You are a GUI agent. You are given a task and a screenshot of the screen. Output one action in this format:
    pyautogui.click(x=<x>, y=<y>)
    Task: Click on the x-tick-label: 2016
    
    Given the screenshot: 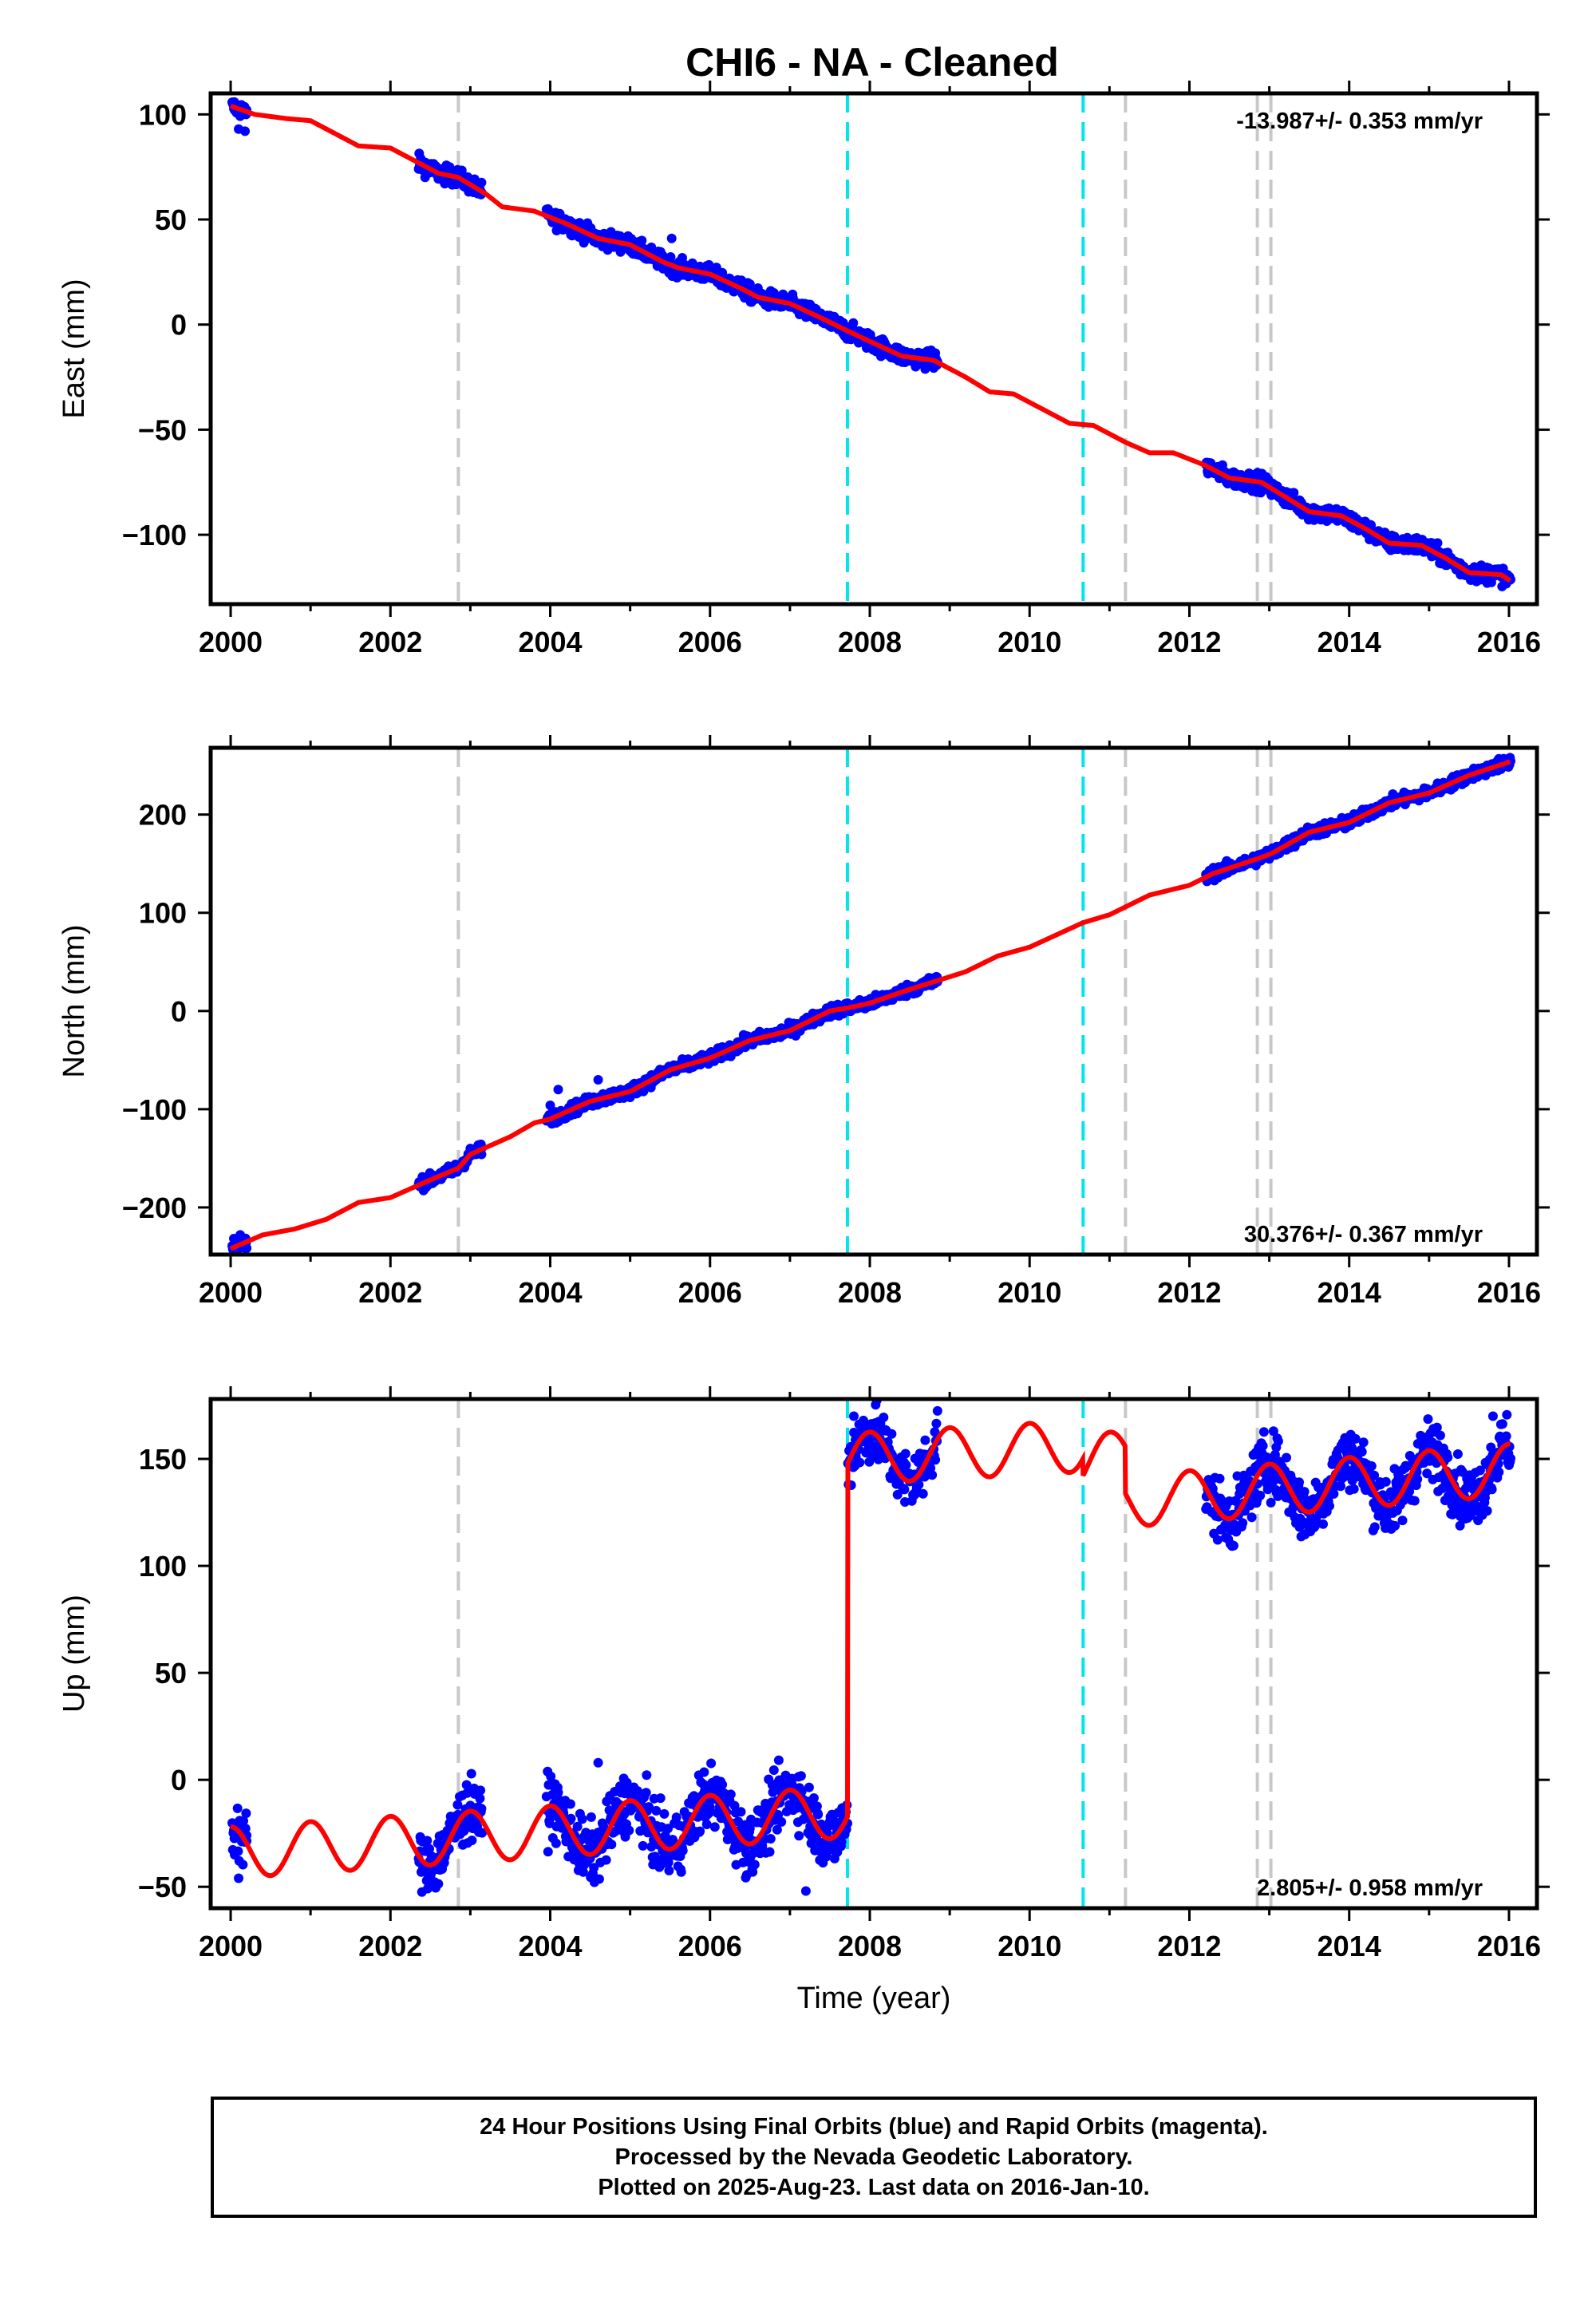 What is the action you would take?
    pyautogui.click(x=1509, y=642)
    